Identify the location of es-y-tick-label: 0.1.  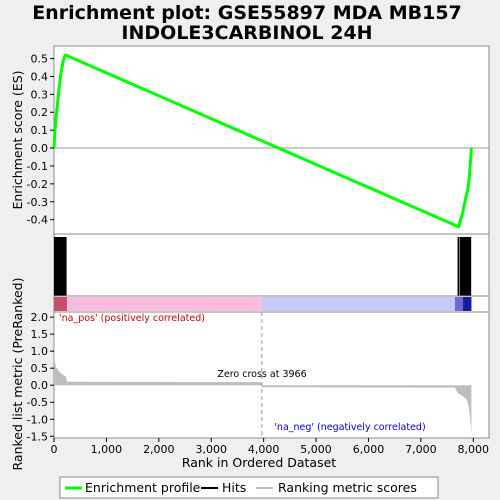
(40, 130).